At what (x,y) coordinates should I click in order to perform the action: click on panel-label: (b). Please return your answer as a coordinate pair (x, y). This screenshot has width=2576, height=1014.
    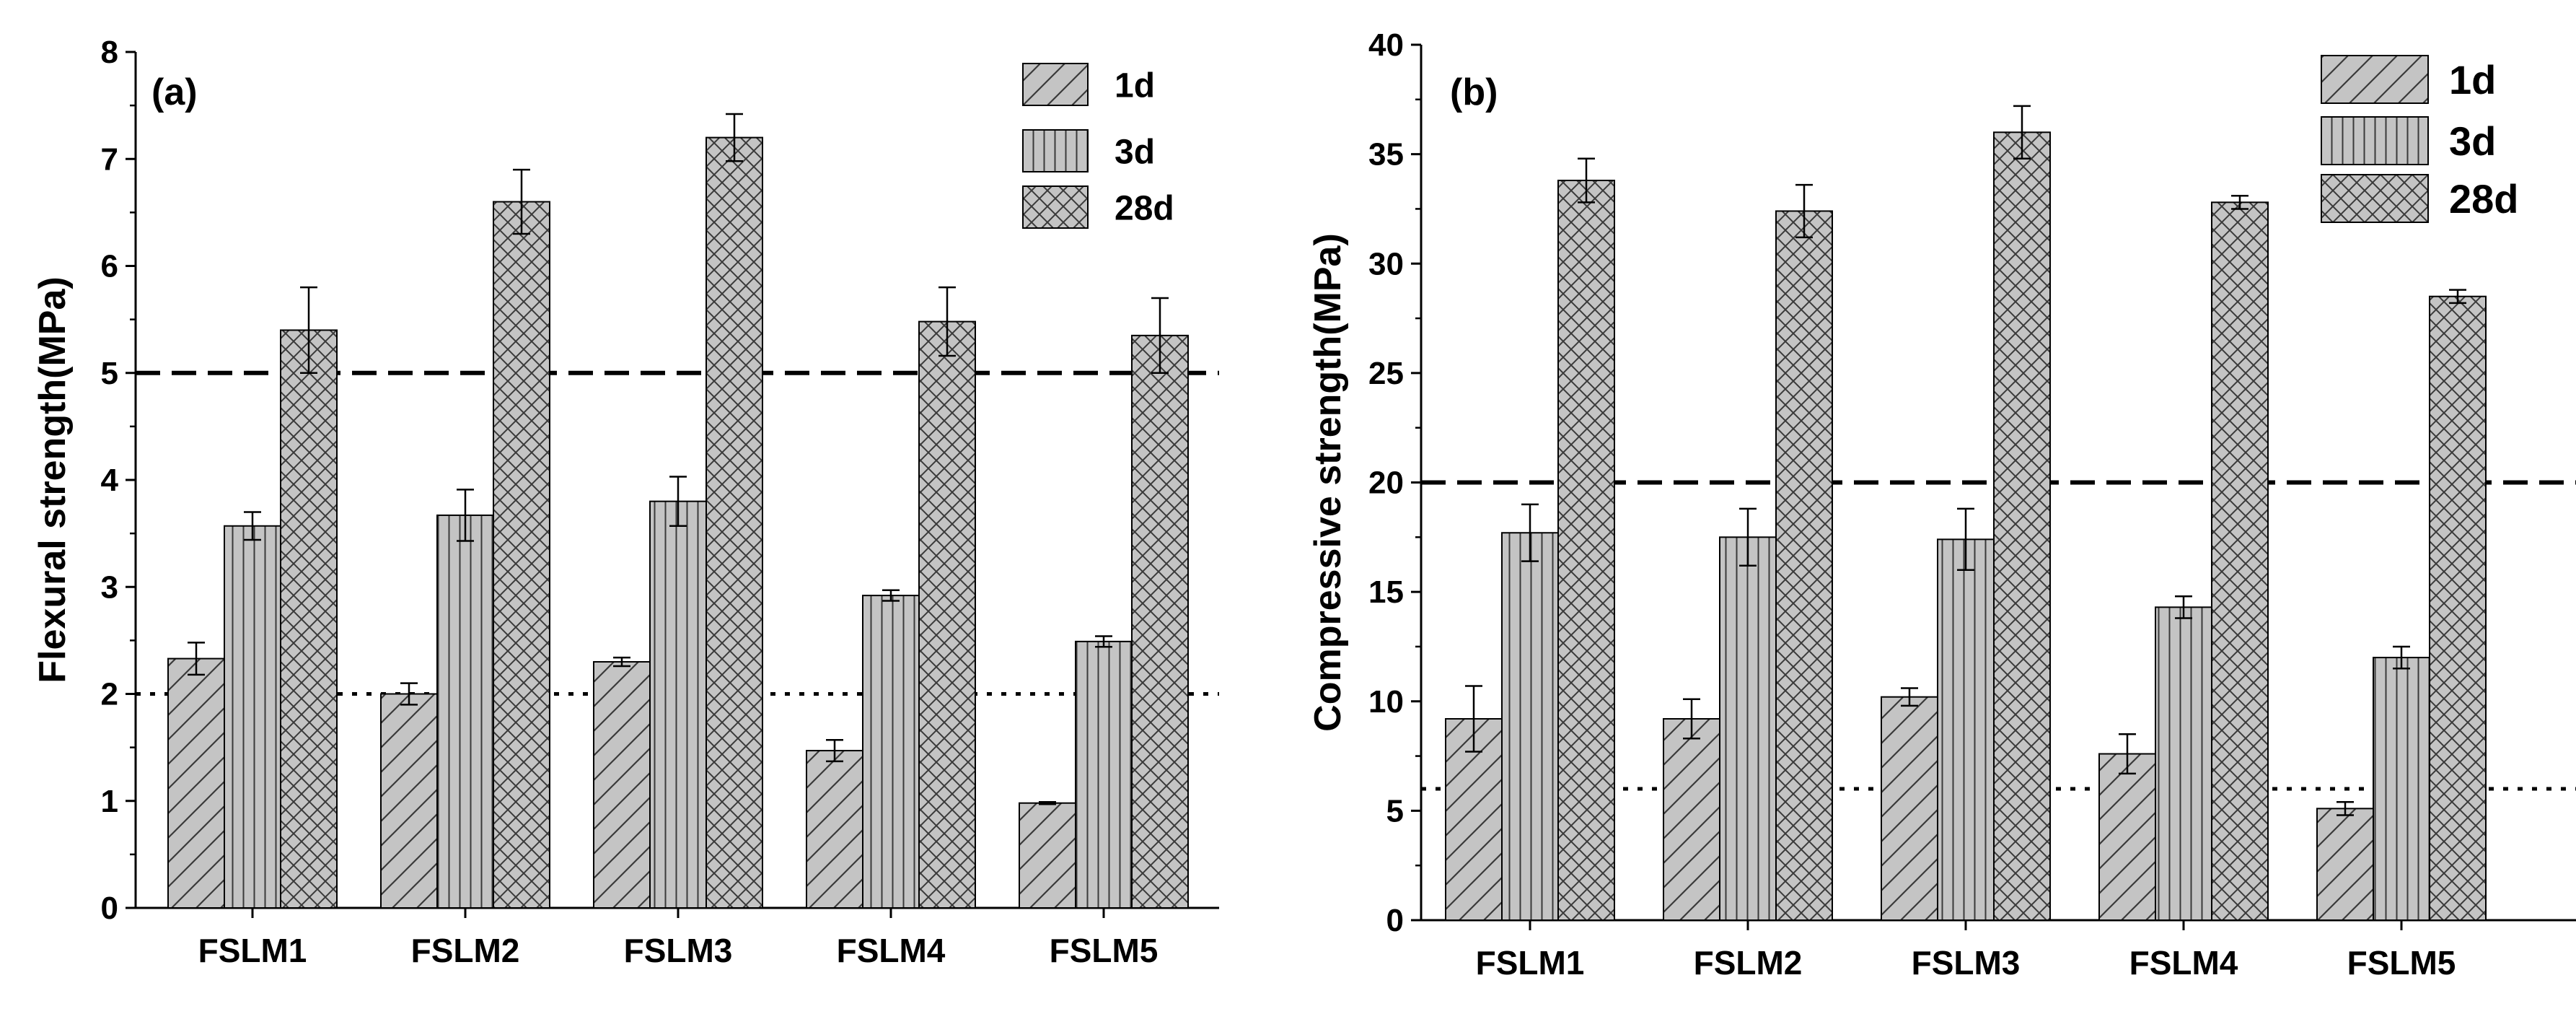
    Looking at the image, I should click on (1474, 92).